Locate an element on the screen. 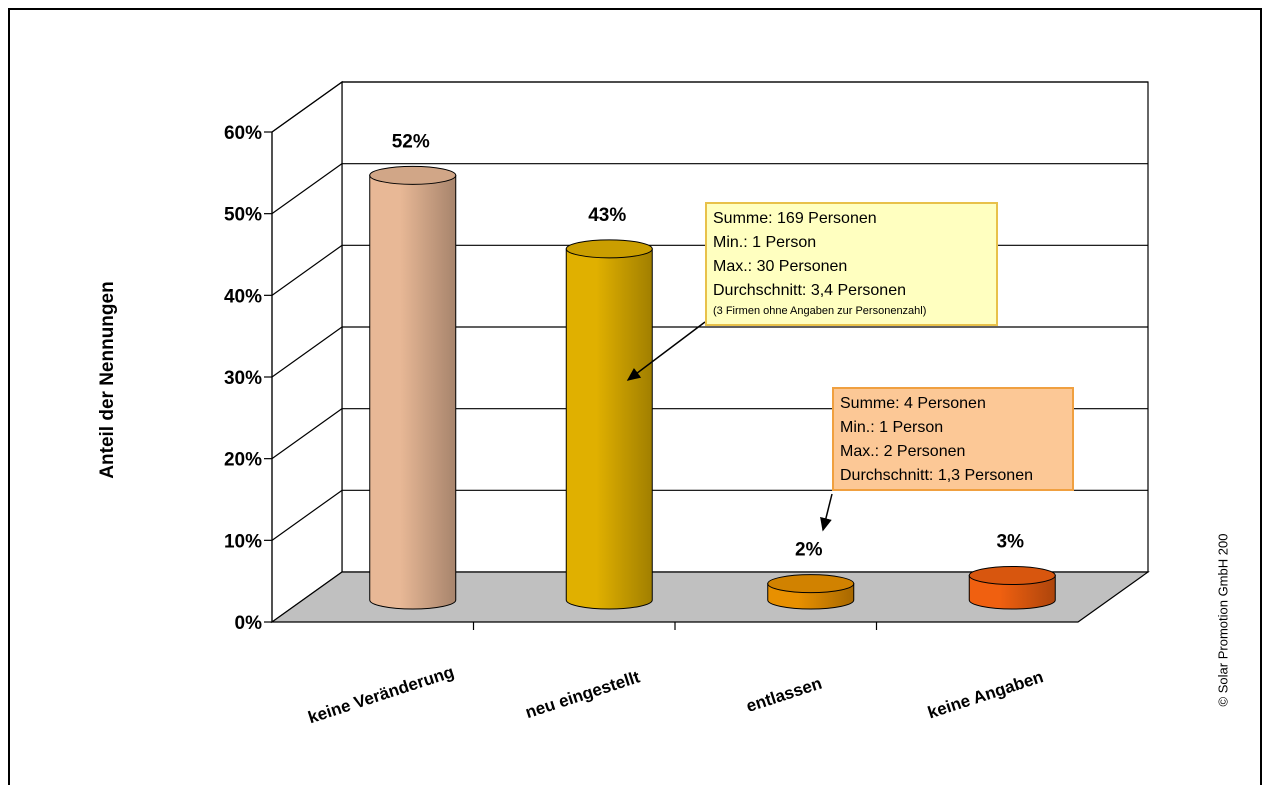  data-label: 43% is located at coordinates (607, 215).